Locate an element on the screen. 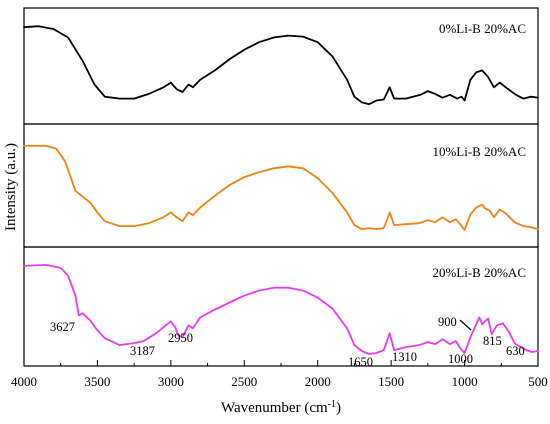  x-tick-label-1000: 1000 is located at coordinates (465, 381).